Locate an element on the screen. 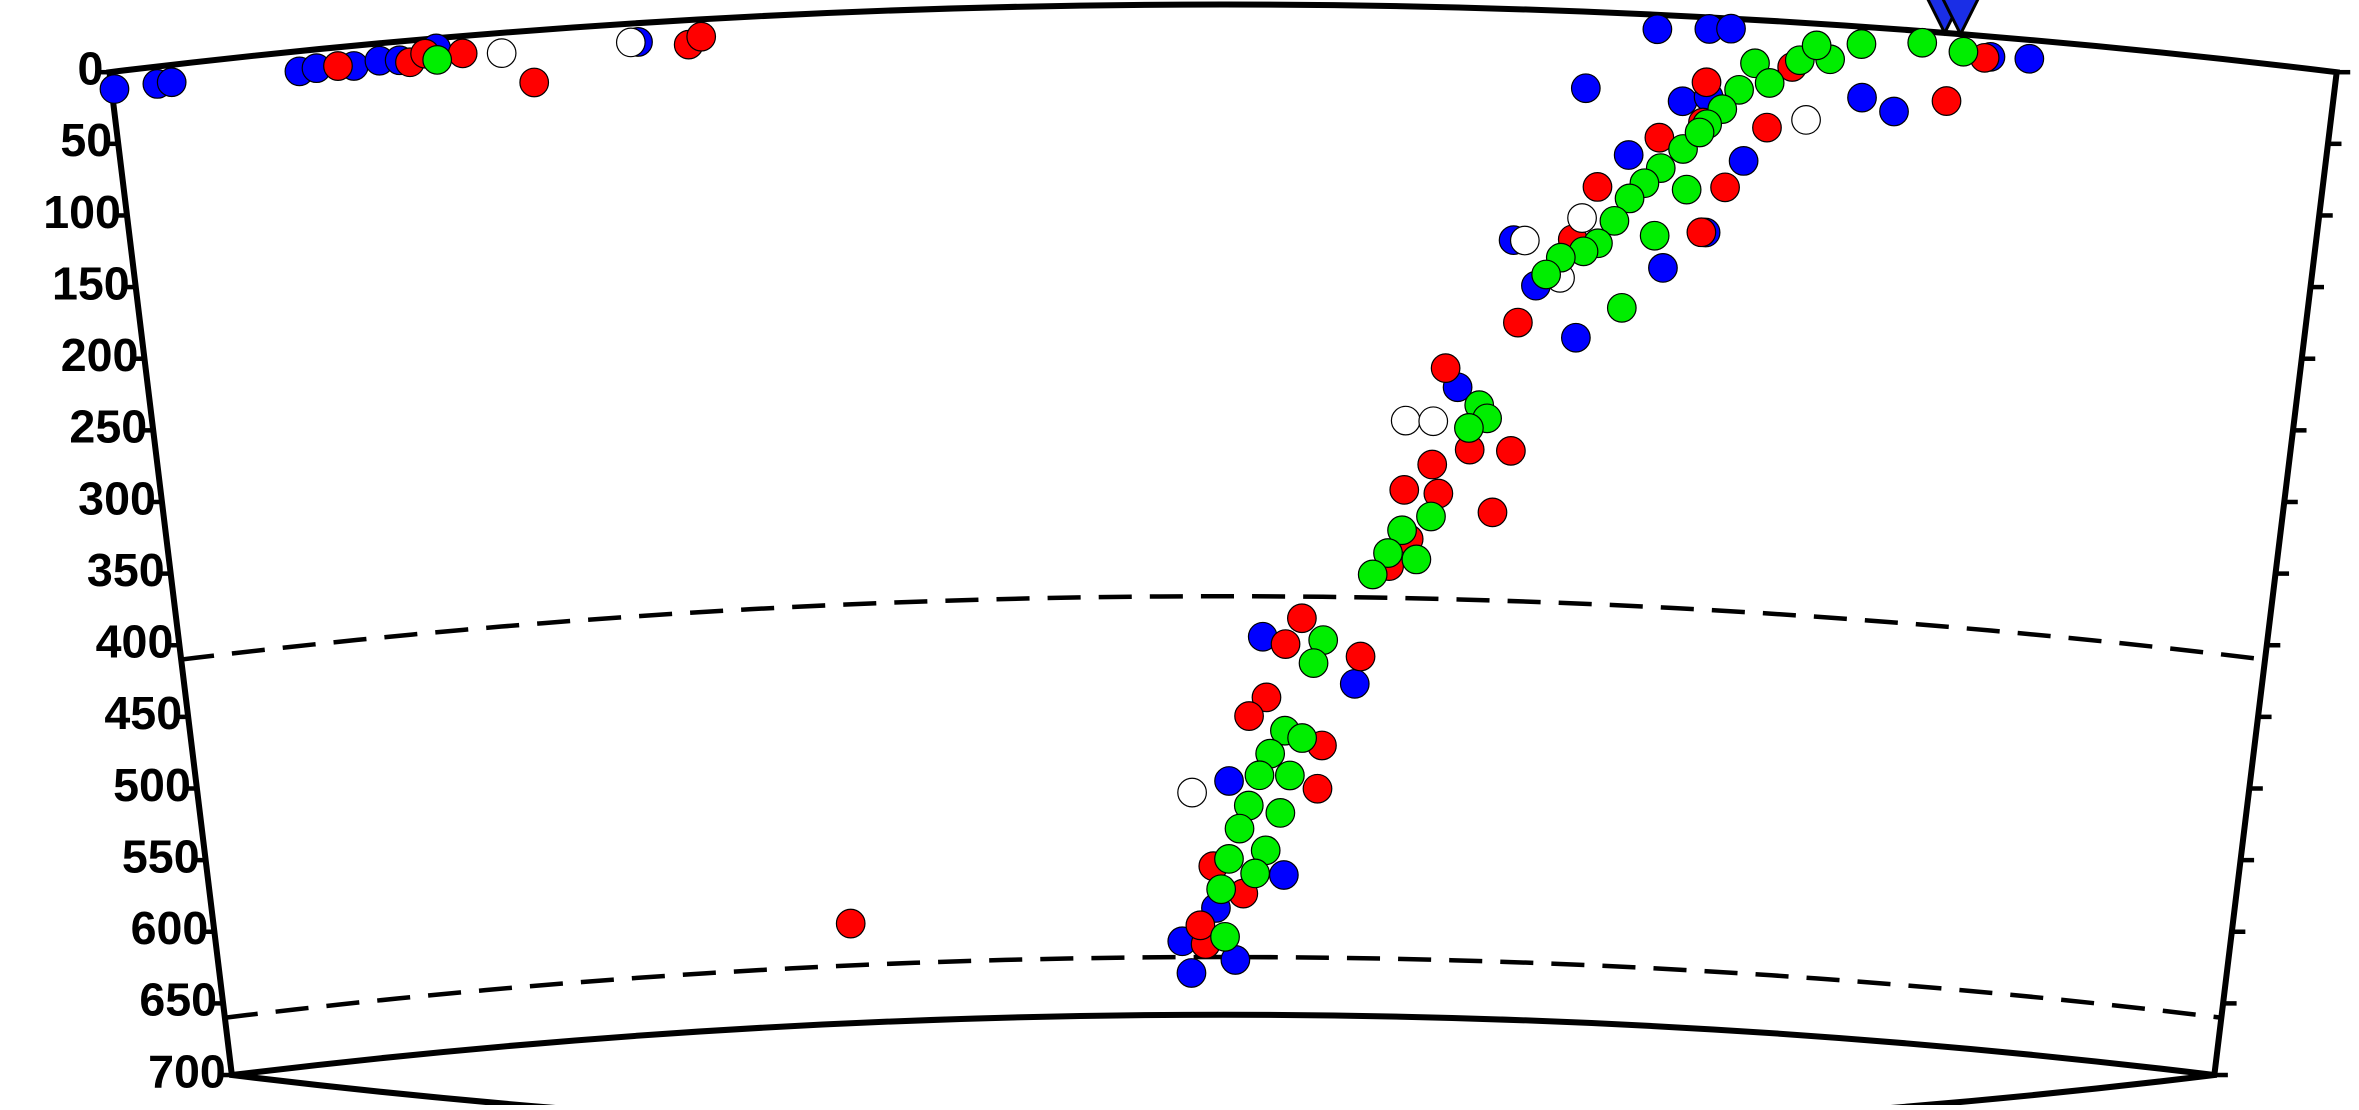  y-tick-label: 500 is located at coordinates (152, 785).